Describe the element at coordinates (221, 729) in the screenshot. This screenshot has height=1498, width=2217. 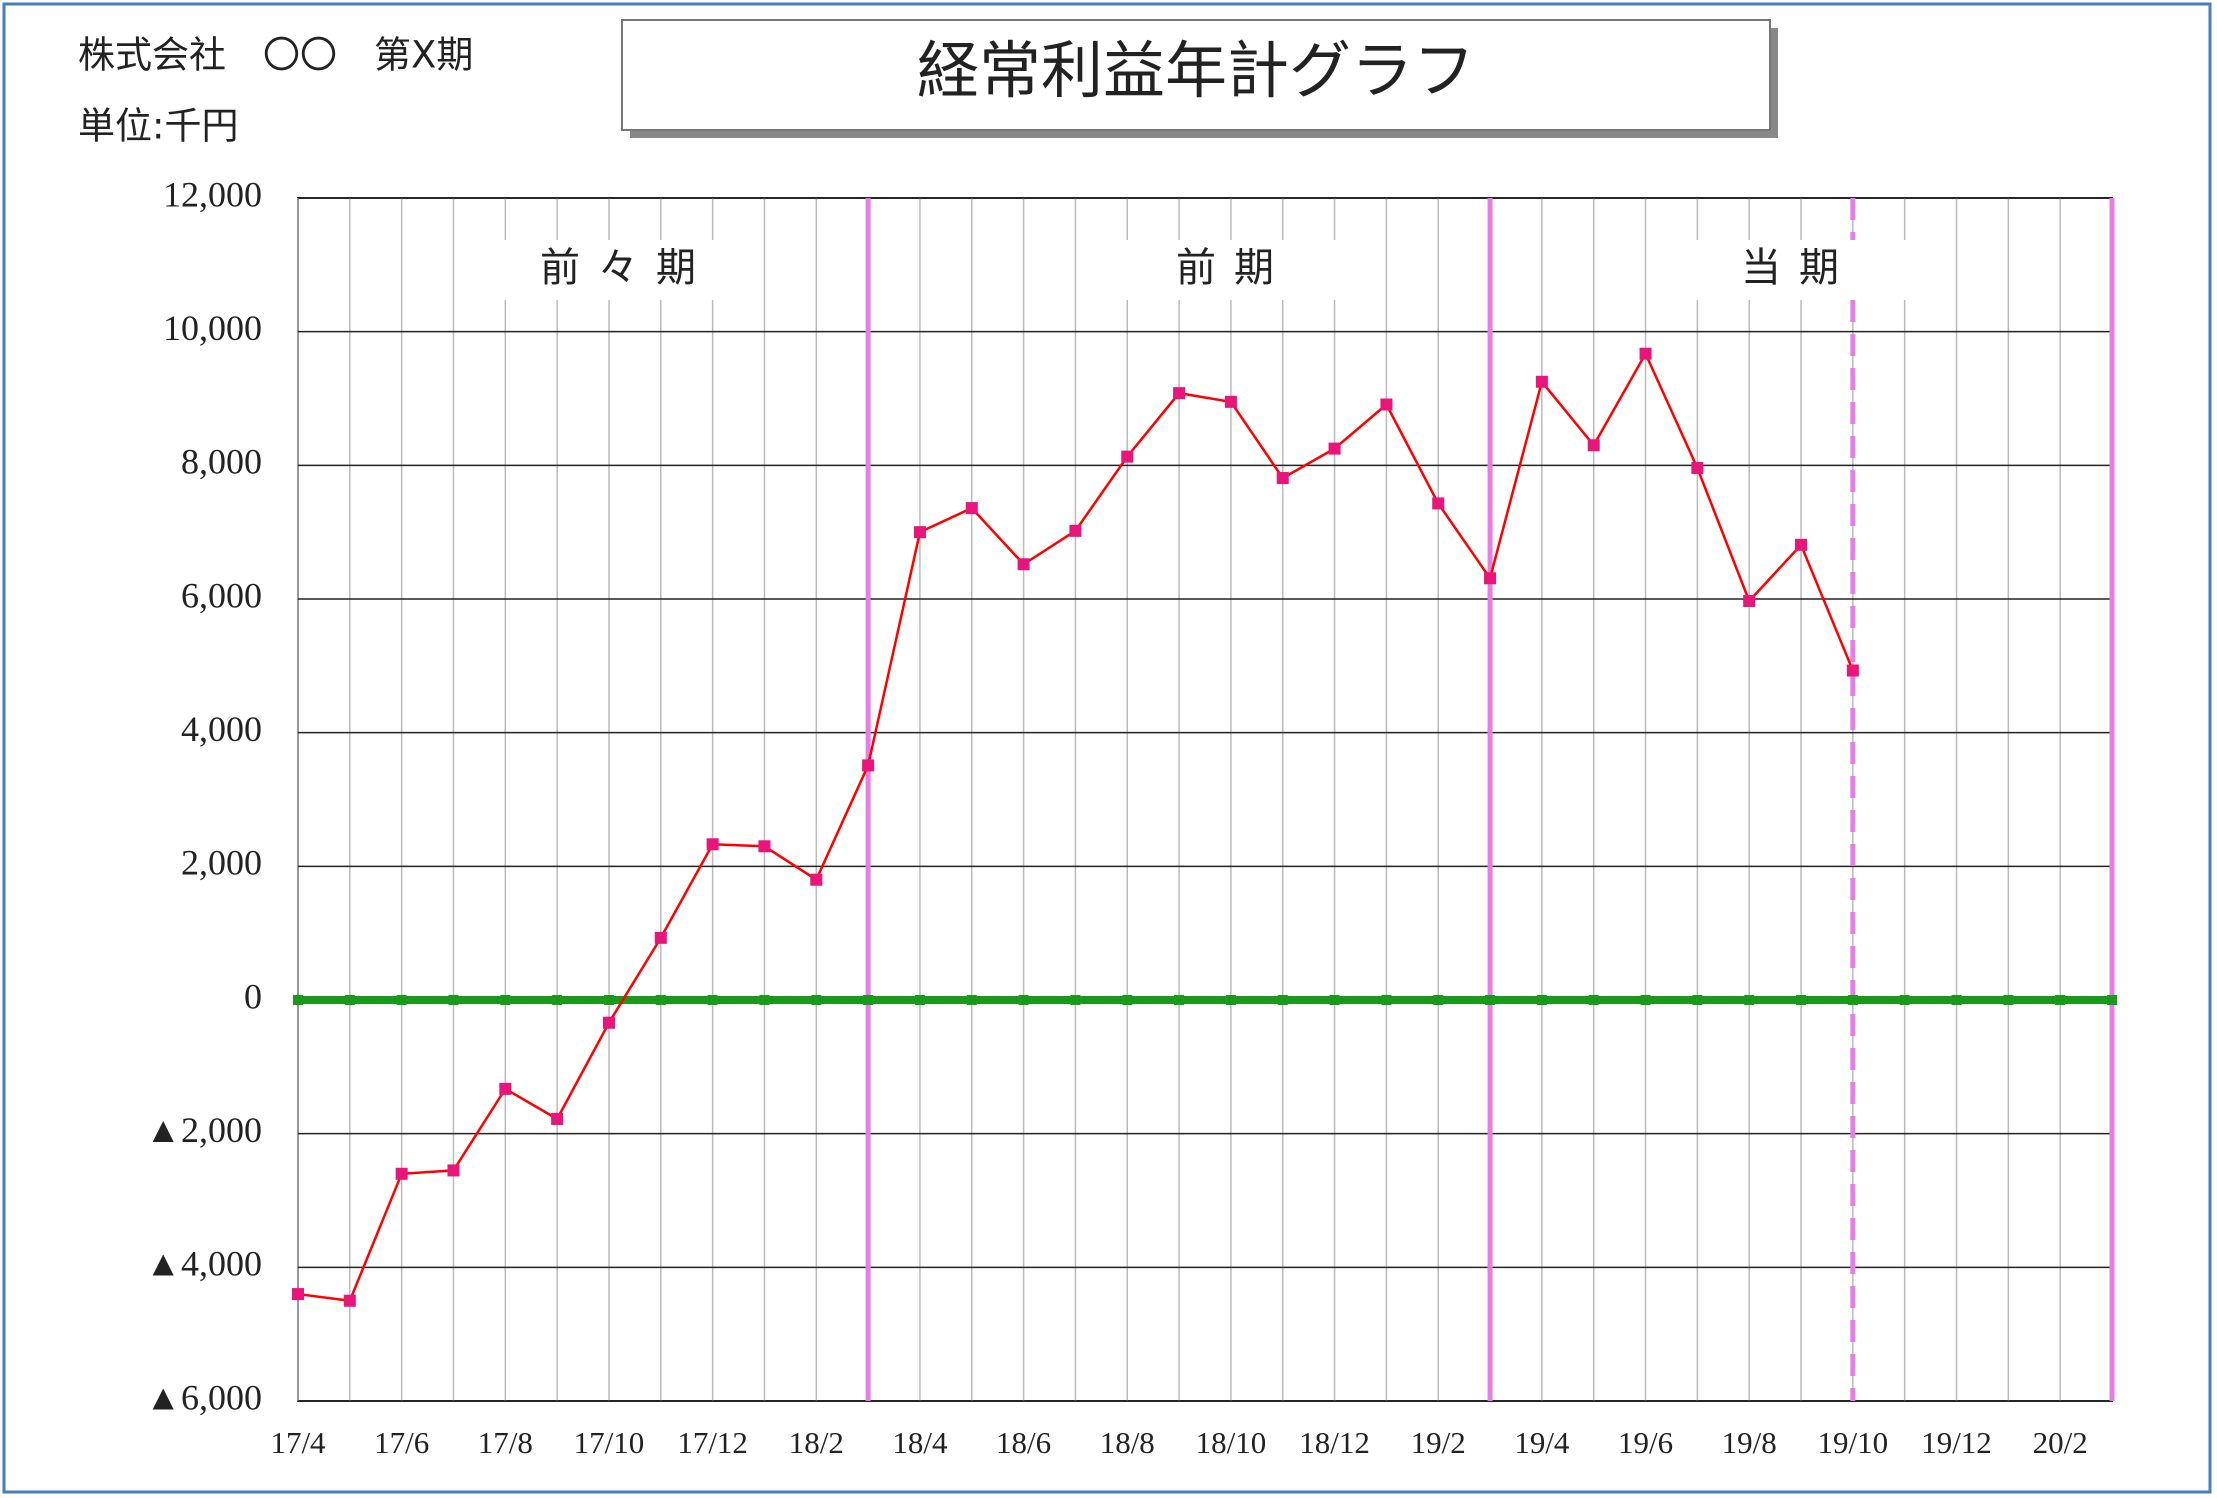
I see `y-tick-label: 4,000` at that location.